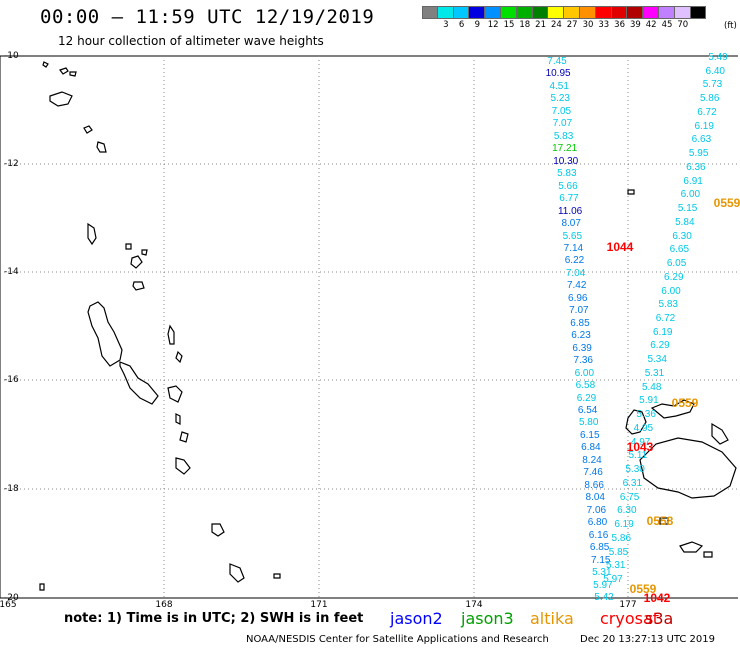 Image resolution: width=740 pixels, height=650 pixels. Describe the element at coordinates (565, 149) in the screenshot. I see `wave-height-value: 17.21` at that location.